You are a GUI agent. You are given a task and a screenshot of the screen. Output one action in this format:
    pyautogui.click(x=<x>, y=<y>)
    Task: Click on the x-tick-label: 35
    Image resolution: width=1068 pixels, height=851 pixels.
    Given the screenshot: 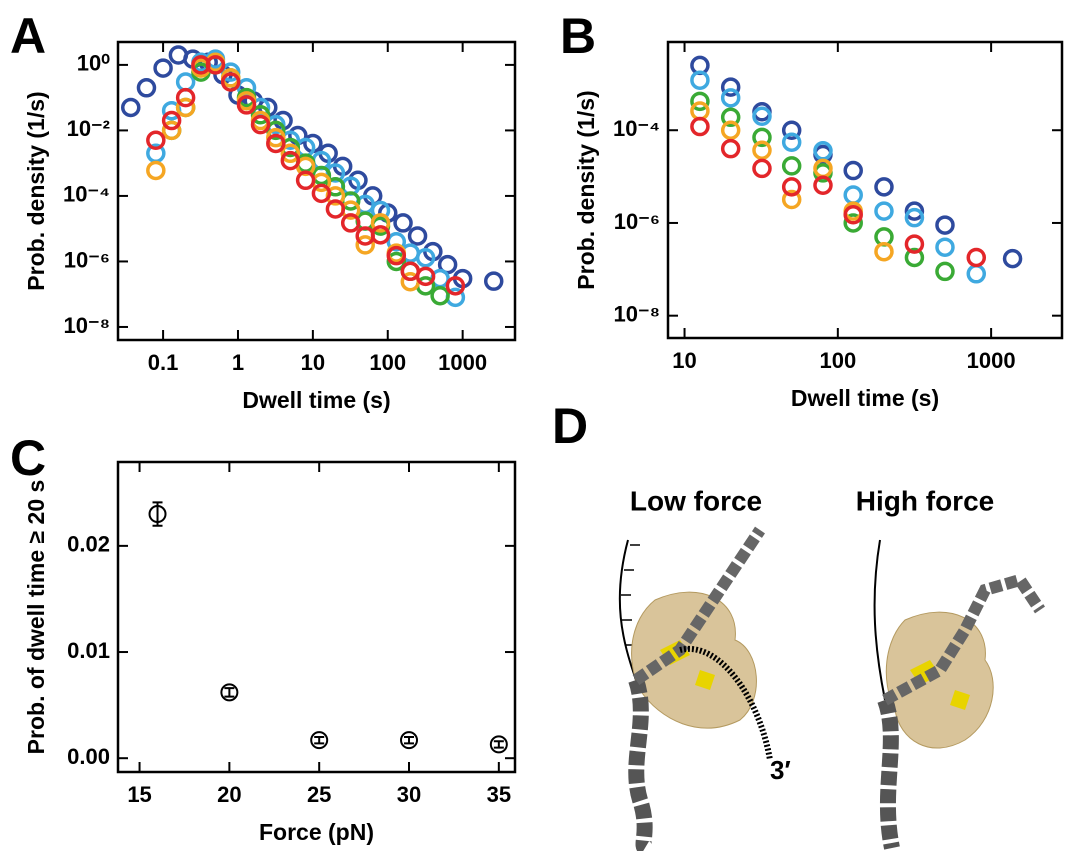 What is the action you would take?
    pyautogui.click(x=499, y=794)
    